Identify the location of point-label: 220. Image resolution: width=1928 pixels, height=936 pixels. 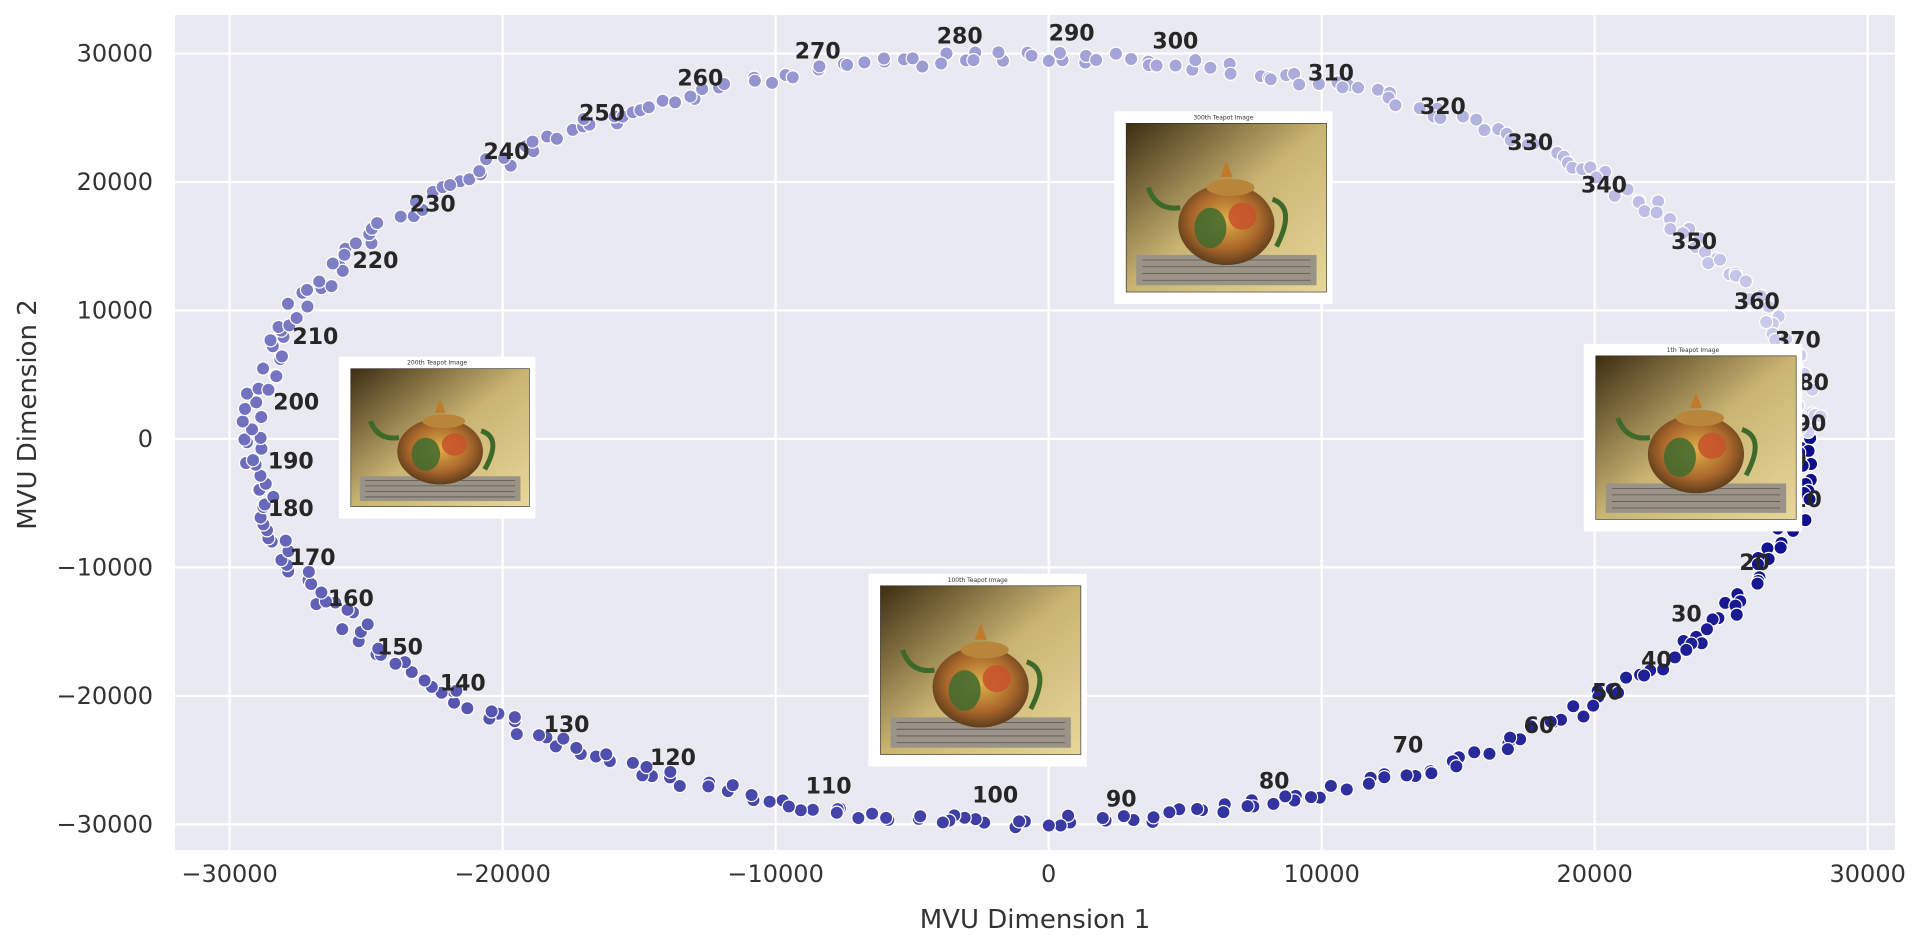
(375, 261).